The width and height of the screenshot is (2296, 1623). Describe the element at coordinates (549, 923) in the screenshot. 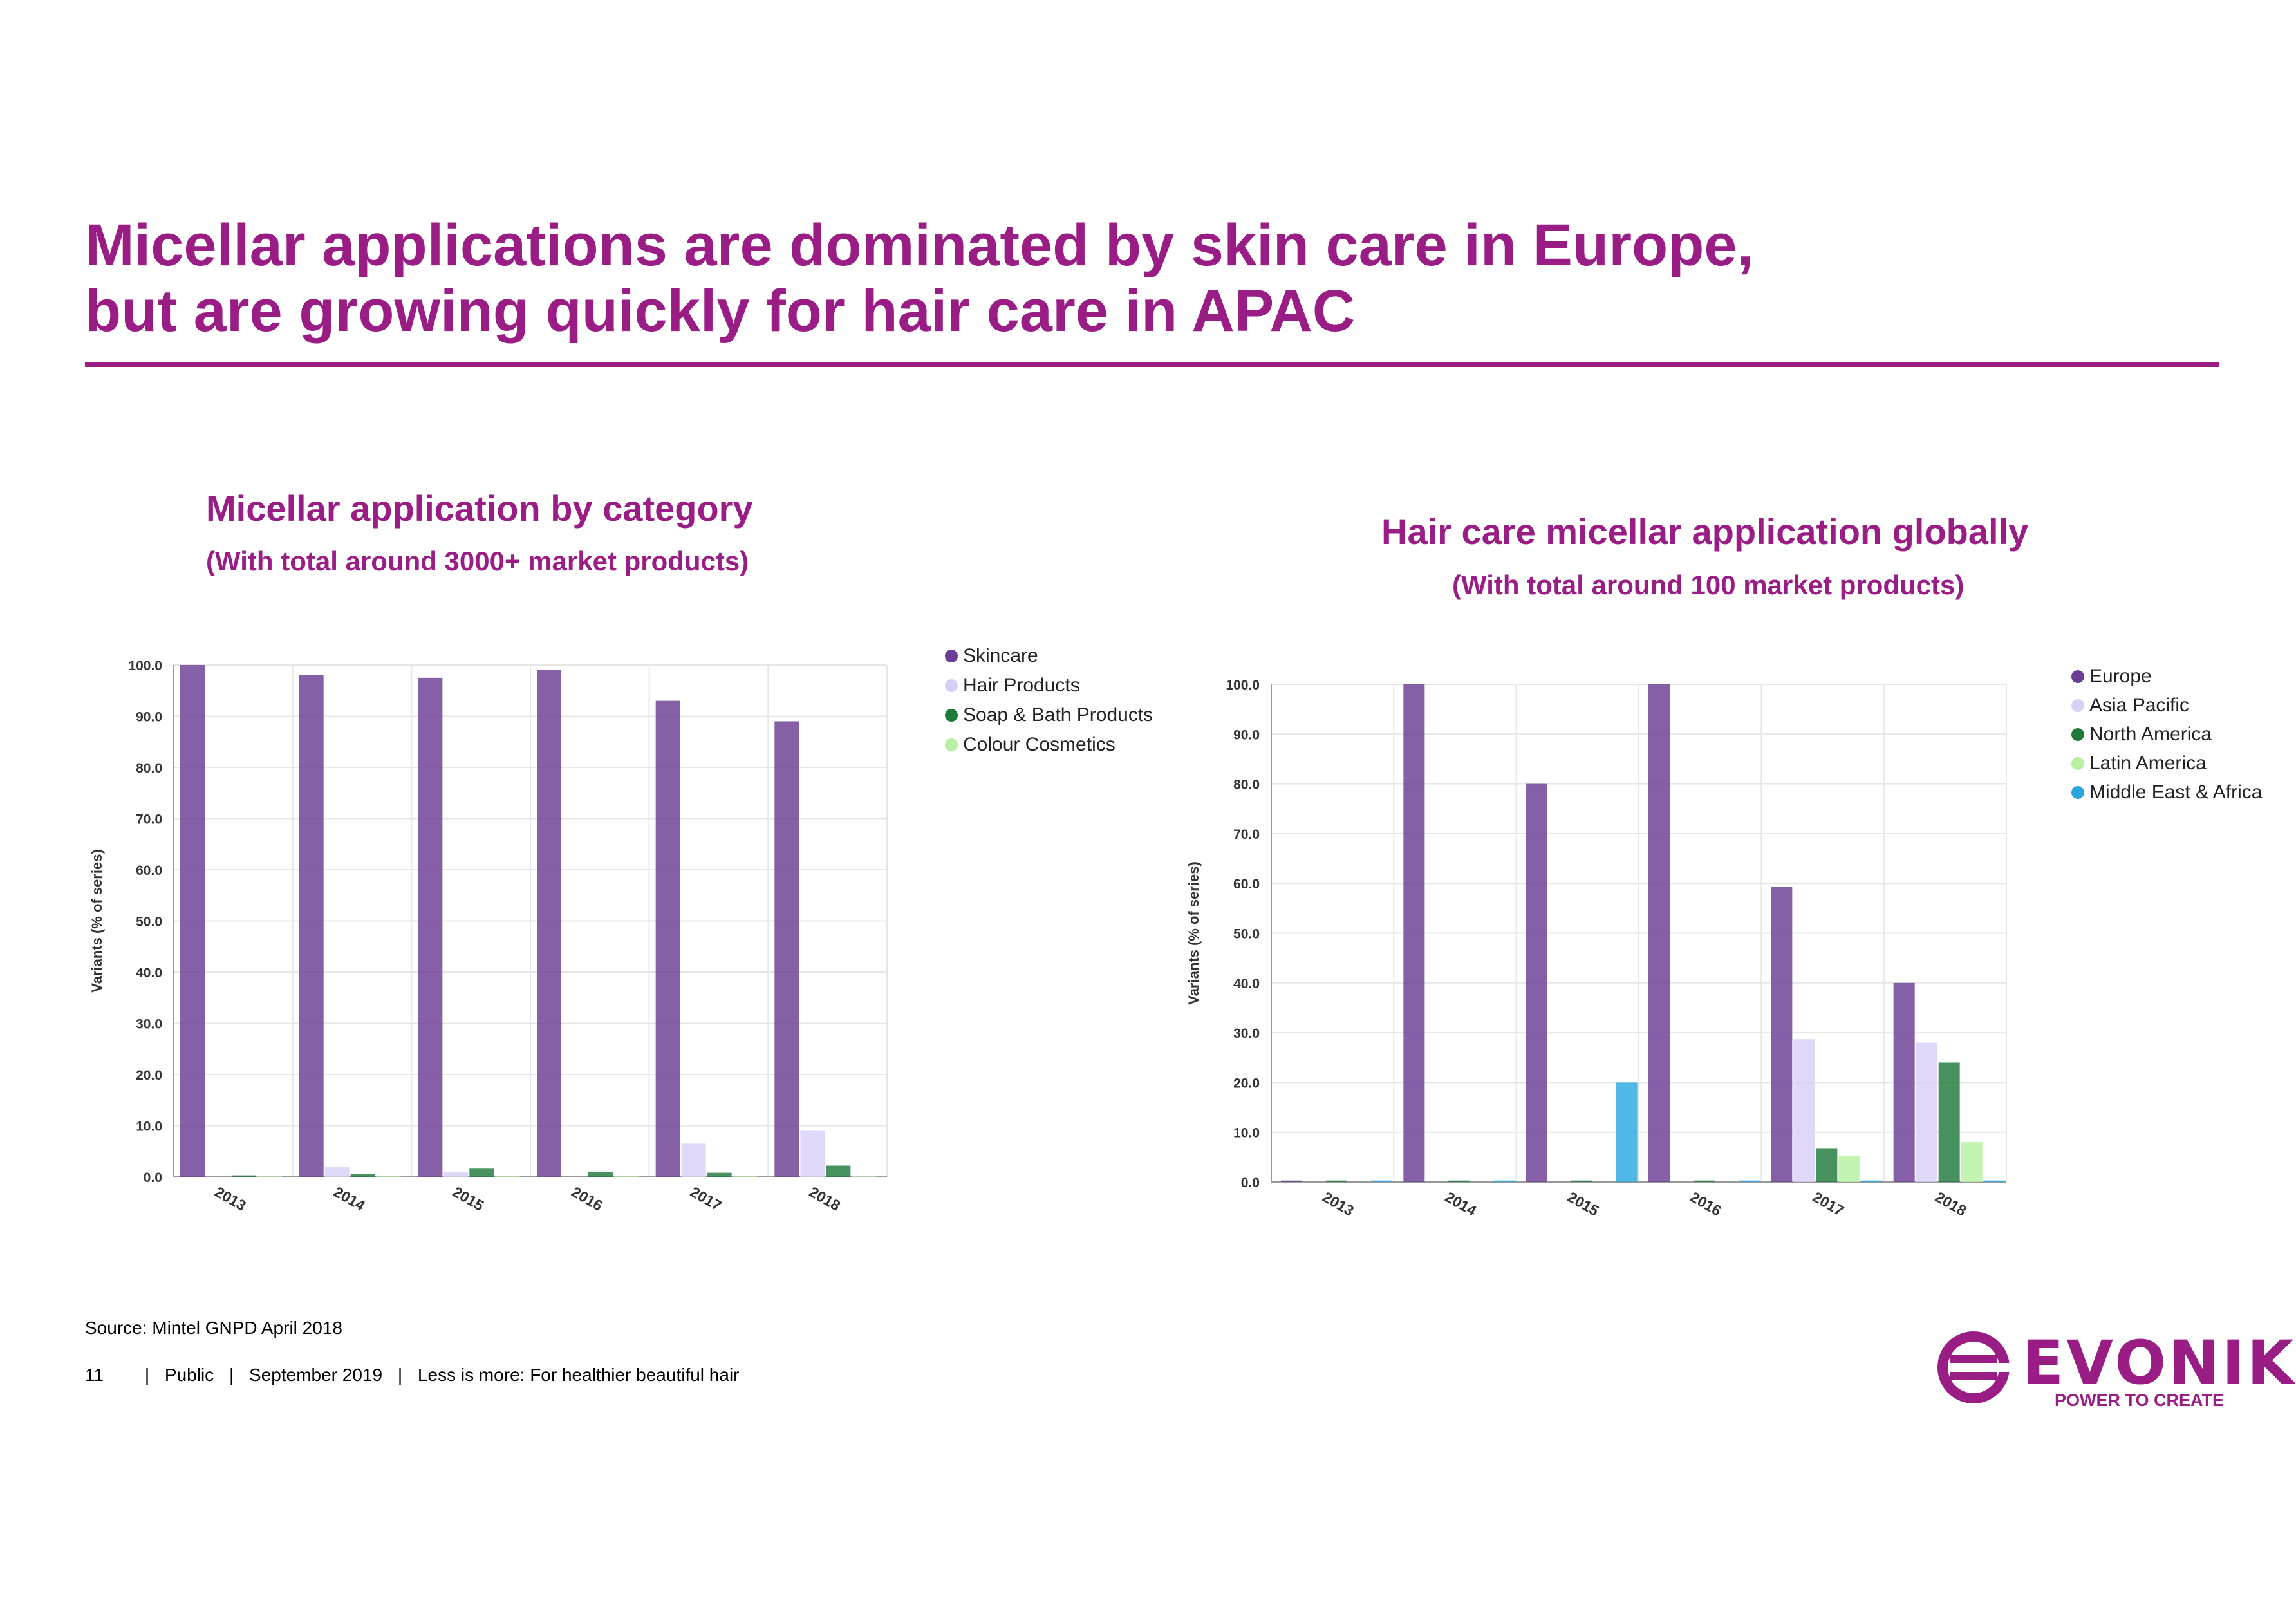

I see `bar-skincare-2016` at that location.